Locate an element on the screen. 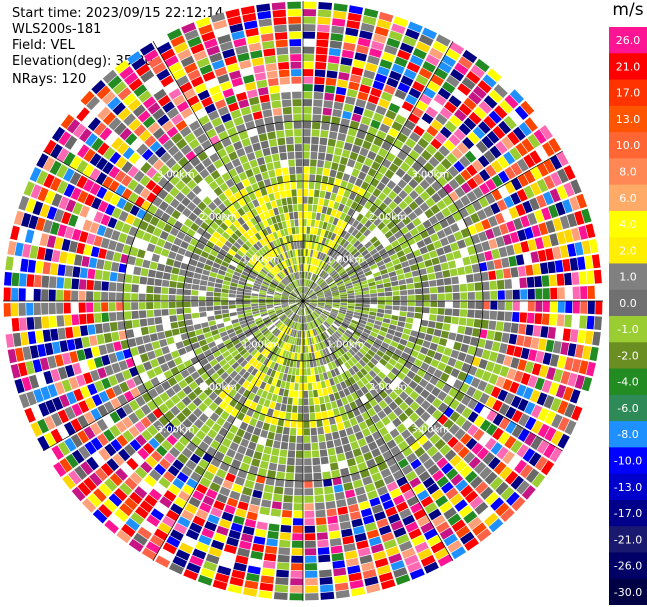 The image size is (647, 607). colorbar-tick-label: -17.0 is located at coordinates (628, 513).